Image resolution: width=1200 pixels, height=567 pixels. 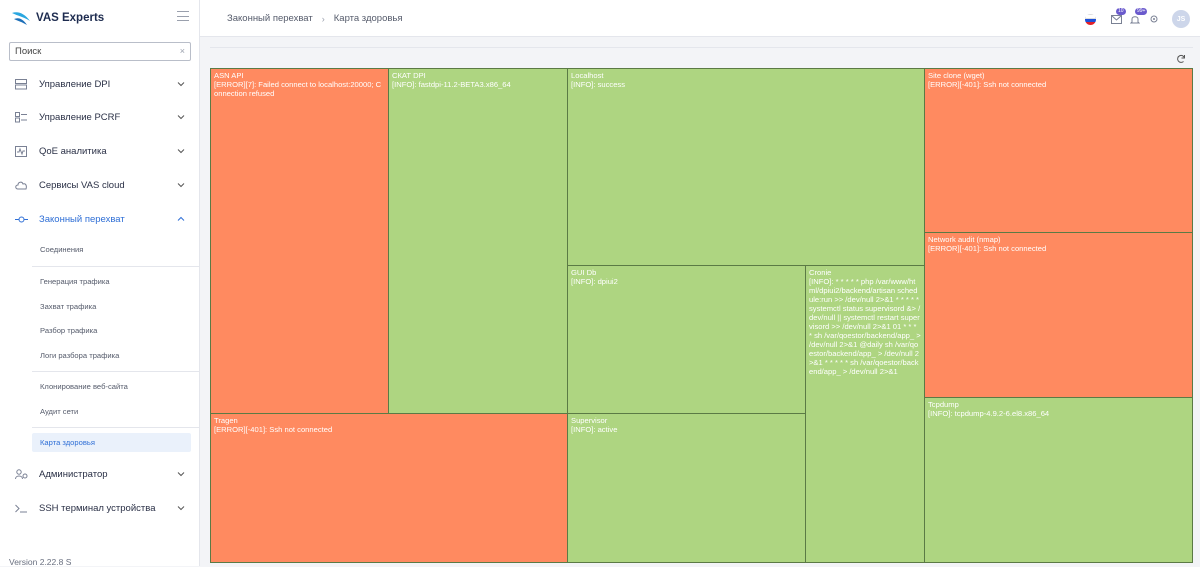 I want to click on subnav-label: Разбор трафика, so click(x=69, y=330).